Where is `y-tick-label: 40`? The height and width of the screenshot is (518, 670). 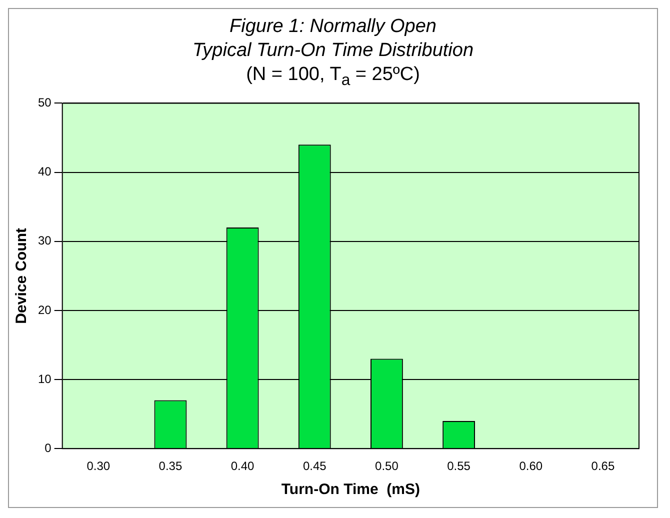
y-tick-label: 40 is located at coordinates (45, 171).